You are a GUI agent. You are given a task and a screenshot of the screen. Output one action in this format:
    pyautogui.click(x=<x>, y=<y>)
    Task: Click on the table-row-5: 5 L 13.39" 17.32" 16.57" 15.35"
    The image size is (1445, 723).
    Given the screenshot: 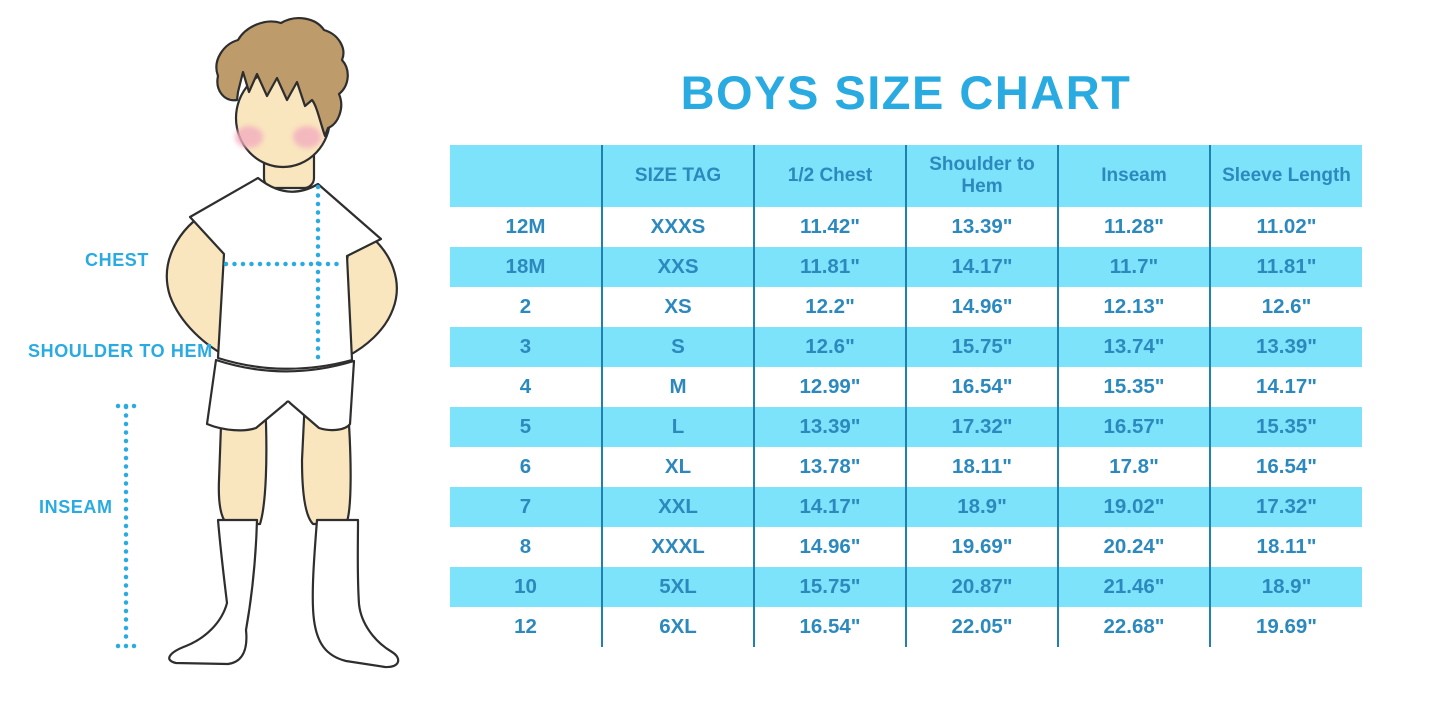 What is the action you would take?
    pyautogui.click(x=906, y=427)
    